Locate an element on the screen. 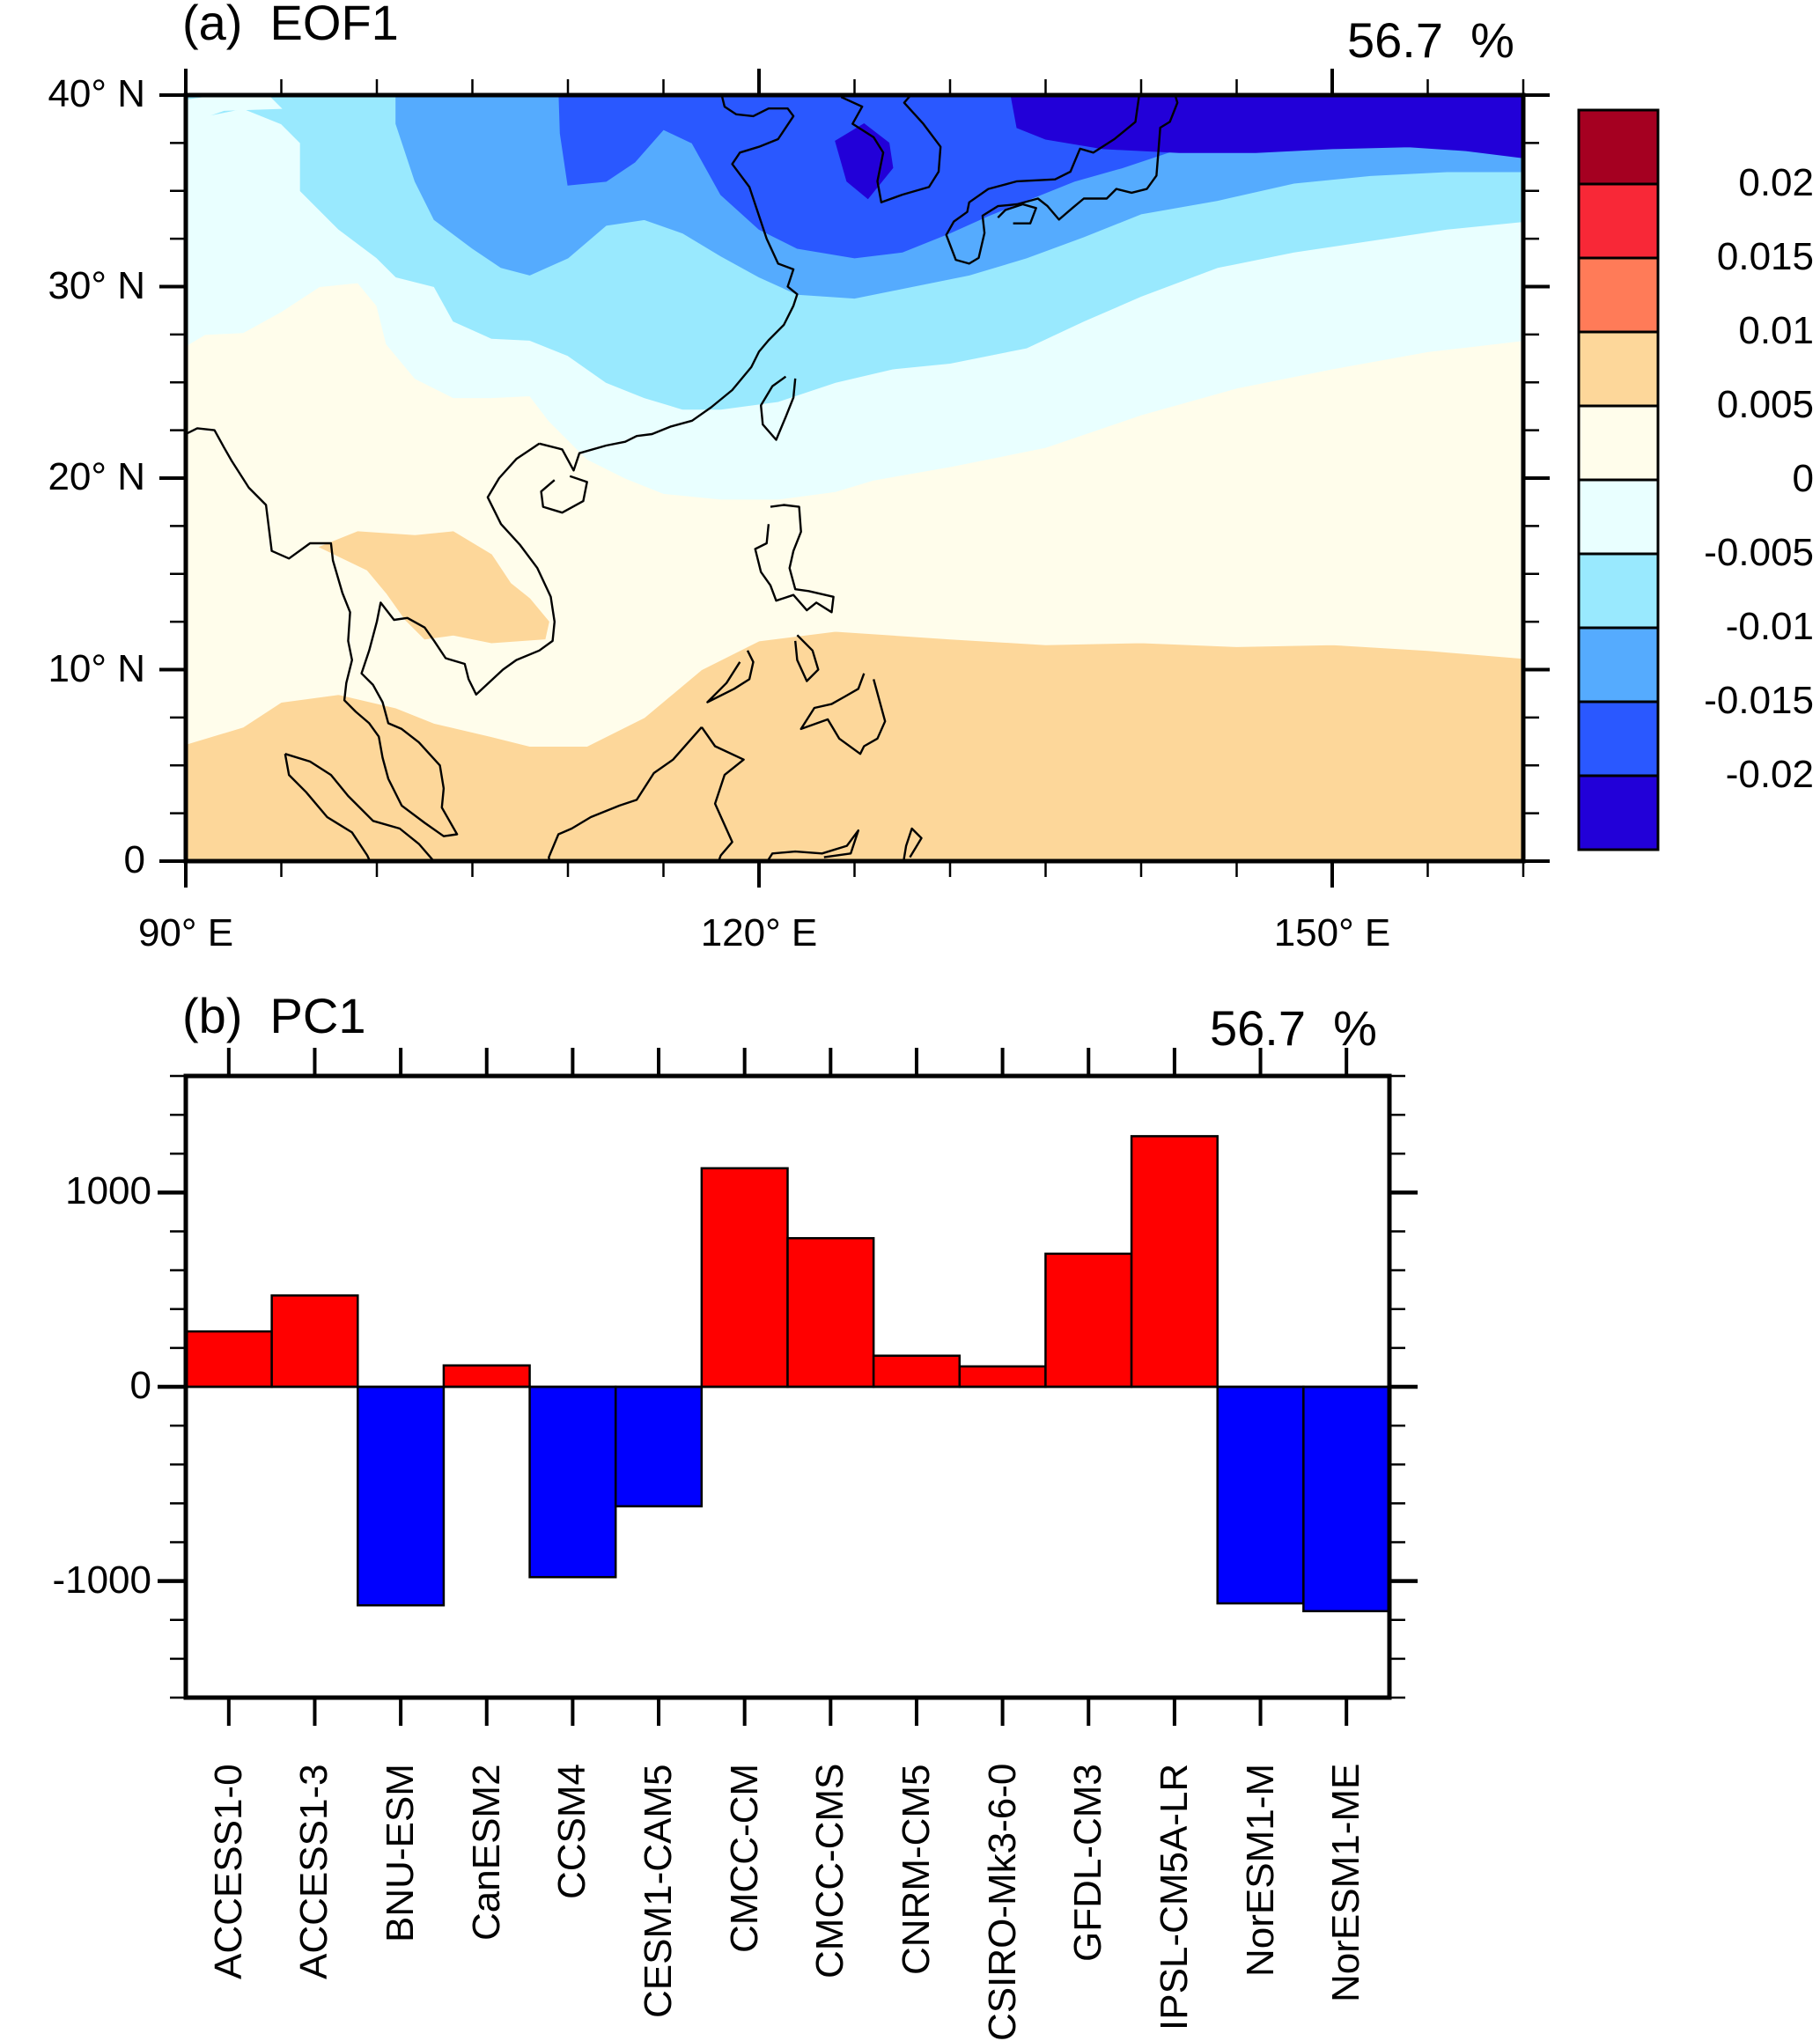 The image size is (1820, 2041). colorbar-label: -0.005 is located at coordinates (1759, 552).